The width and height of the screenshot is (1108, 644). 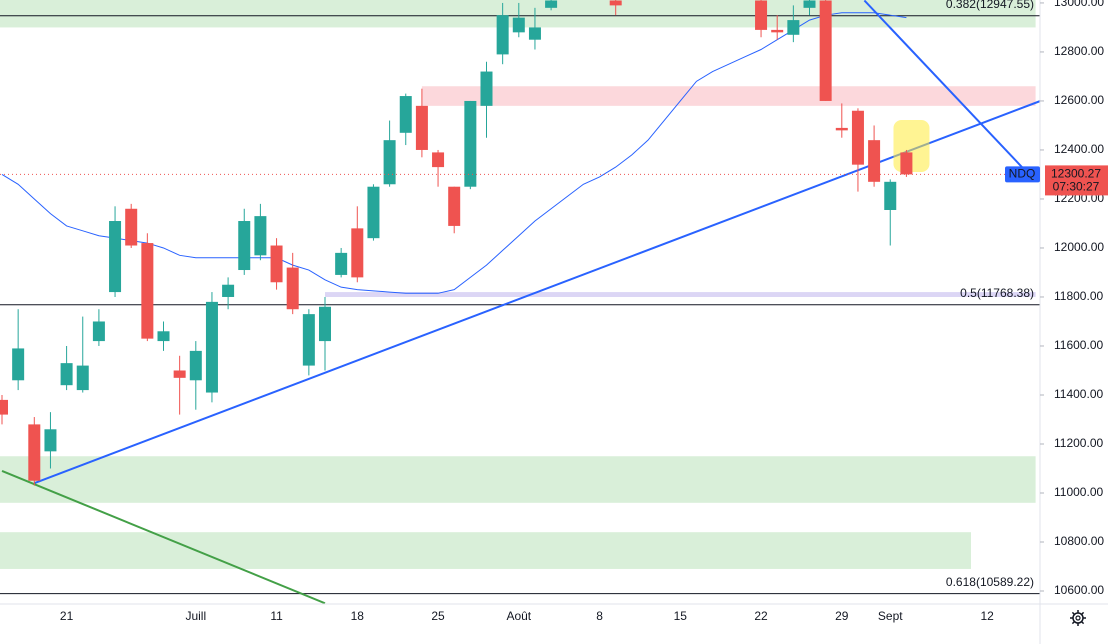 What do you see at coordinates (1079, 541) in the screenshot?
I see `y-tick-label: 10800.00` at bounding box center [1079, 541].